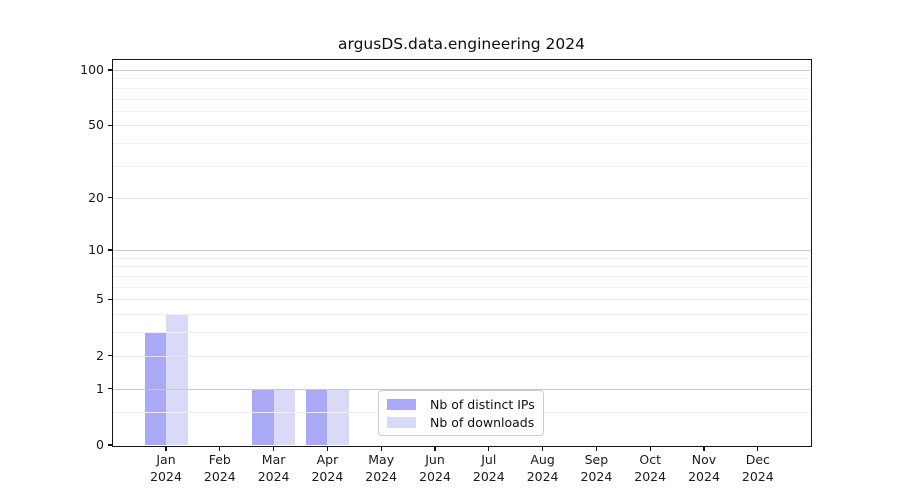 Image resolution: width=900 pixels, height=500 pixels. What do you see at coordinates (100, 299) in the screenshot?
I see `y-tick-label: 5` at bounding box center [100, 299].